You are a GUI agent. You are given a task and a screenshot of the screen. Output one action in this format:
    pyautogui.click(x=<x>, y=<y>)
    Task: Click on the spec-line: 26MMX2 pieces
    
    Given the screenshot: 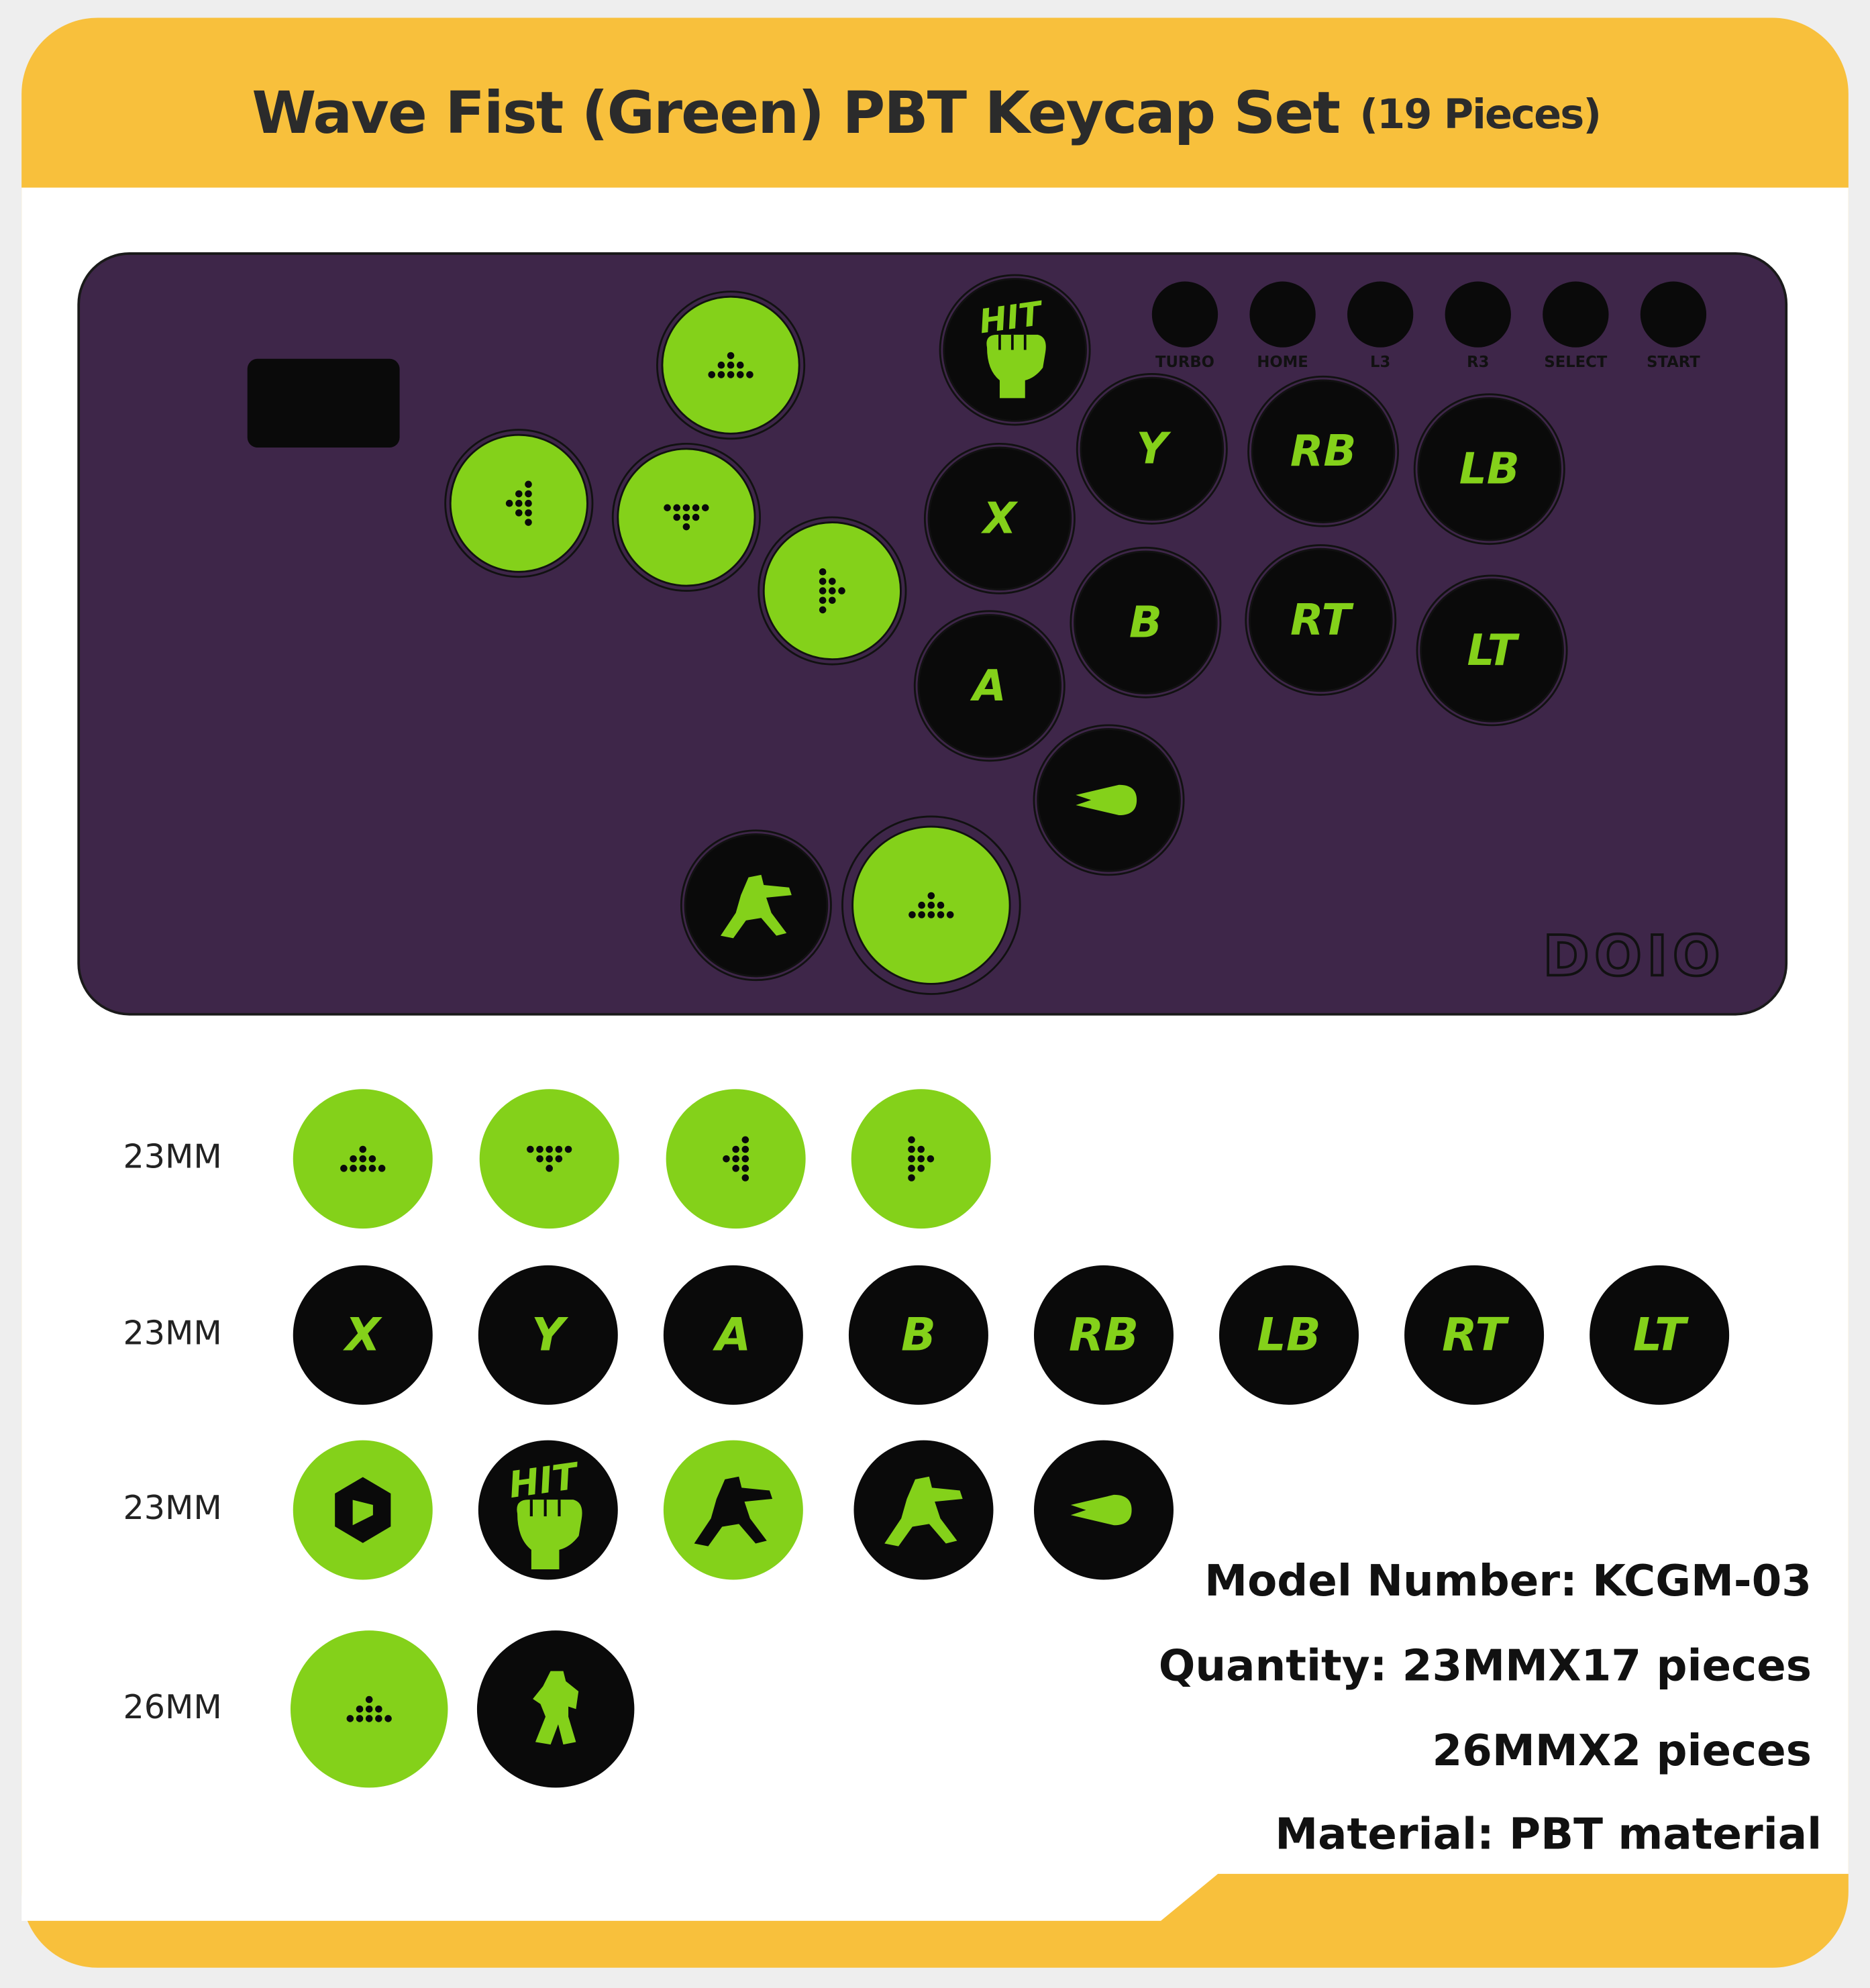 What is the action you would take?
    pyautogui.click(x=1622, y=1751)
    